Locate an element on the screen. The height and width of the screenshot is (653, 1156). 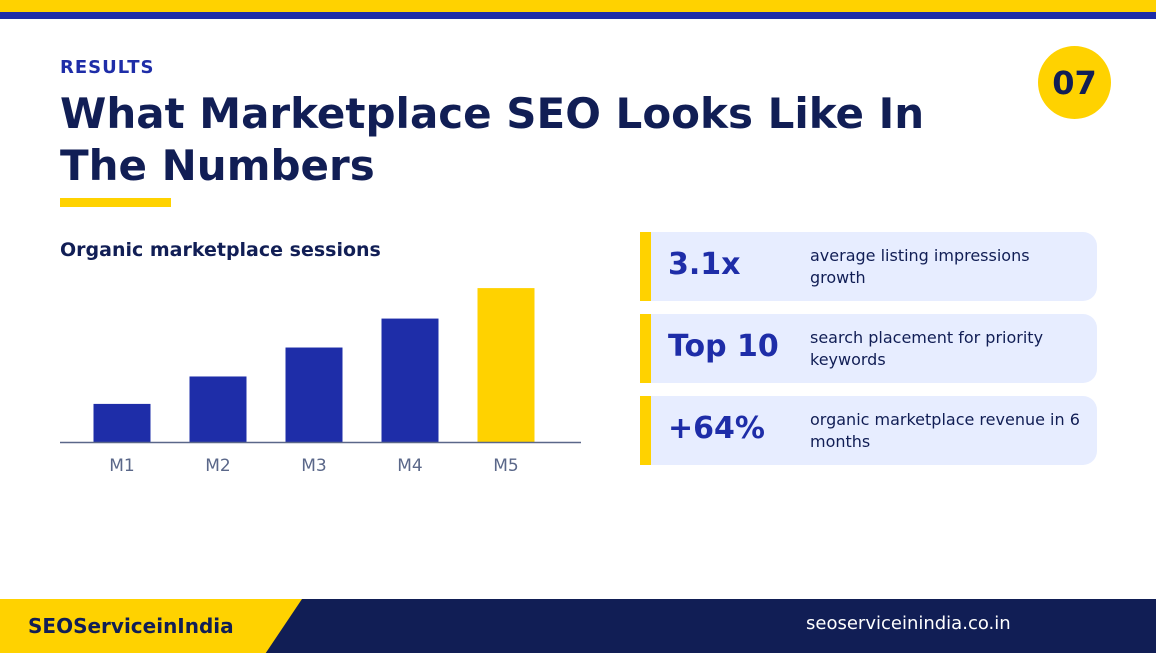
bar-m5 is located at coordinates (506, 365).